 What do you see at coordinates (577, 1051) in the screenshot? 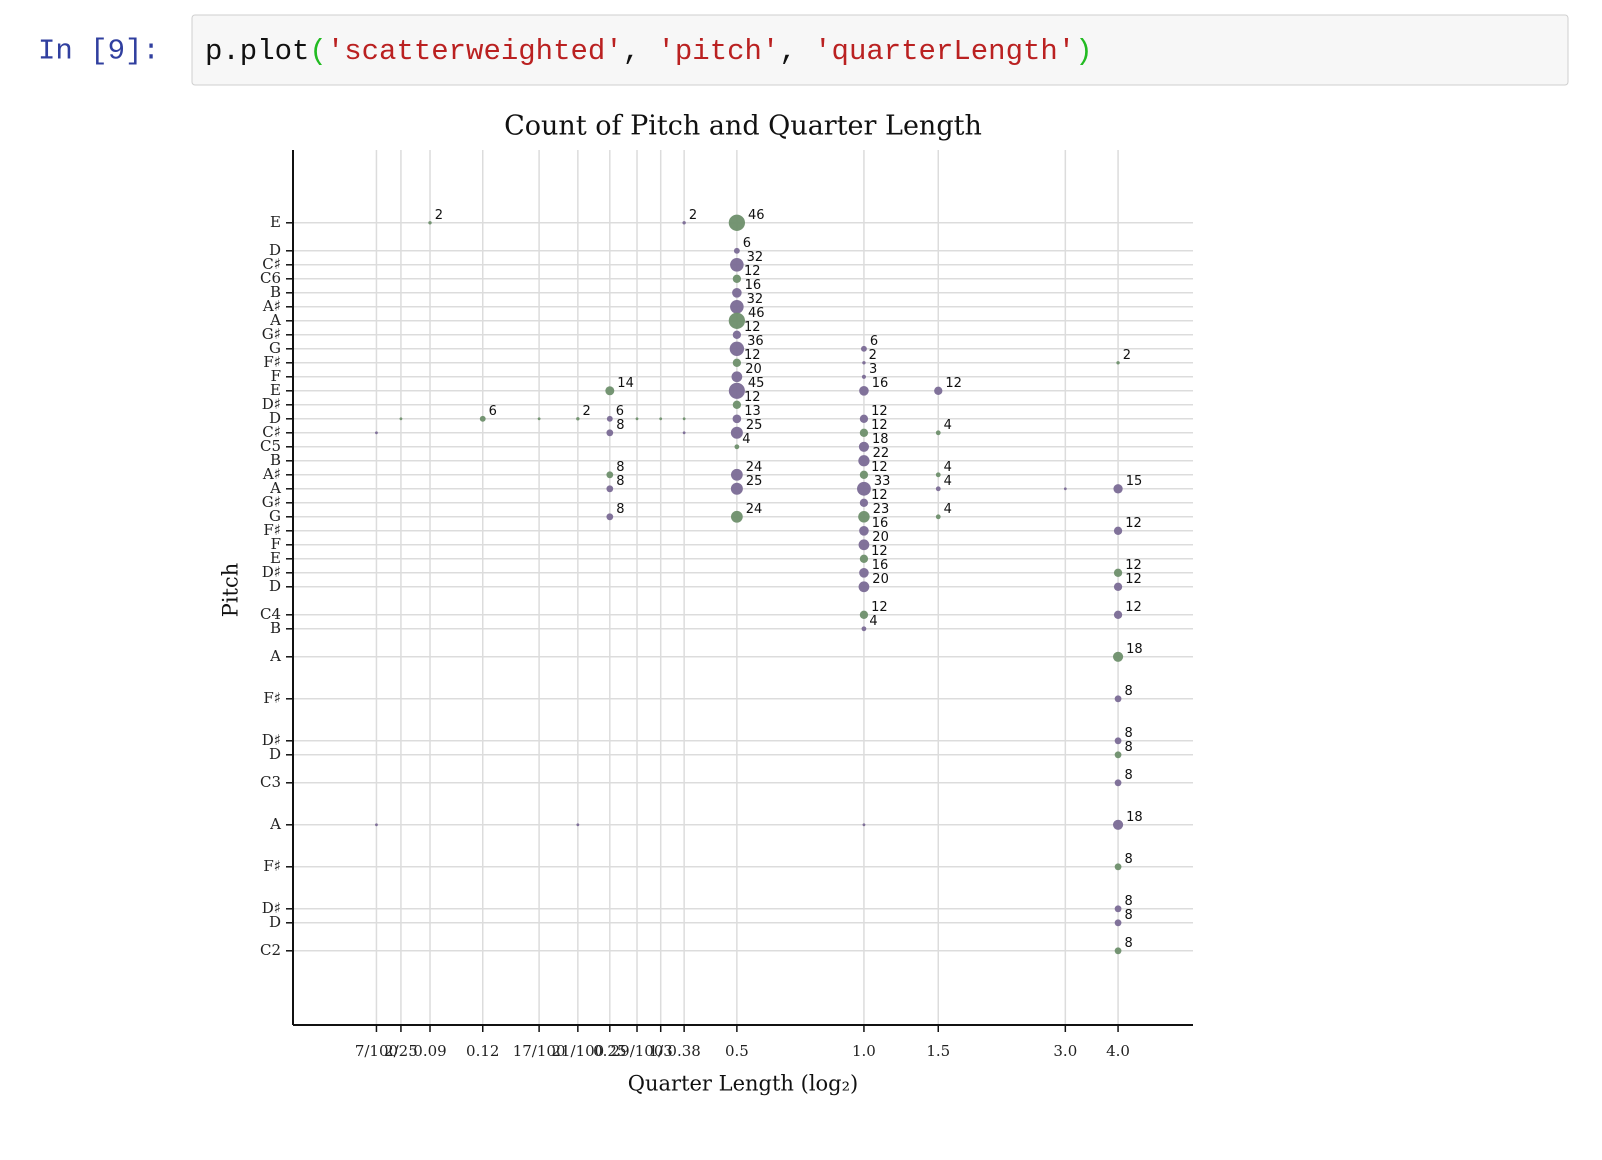
I see `x-tick-label: 21/100` at bounding box center [577, 1051].